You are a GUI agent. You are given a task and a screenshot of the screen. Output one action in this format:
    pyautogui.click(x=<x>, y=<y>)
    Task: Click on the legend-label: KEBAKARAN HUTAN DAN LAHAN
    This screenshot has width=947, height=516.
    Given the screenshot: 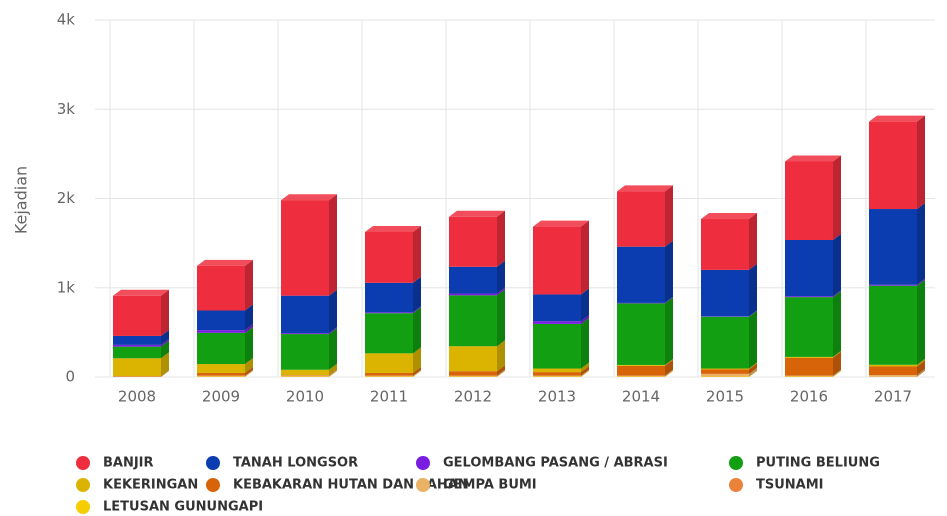 What is the action you would take?
    pyautogui.click(x=351, y=485)
    